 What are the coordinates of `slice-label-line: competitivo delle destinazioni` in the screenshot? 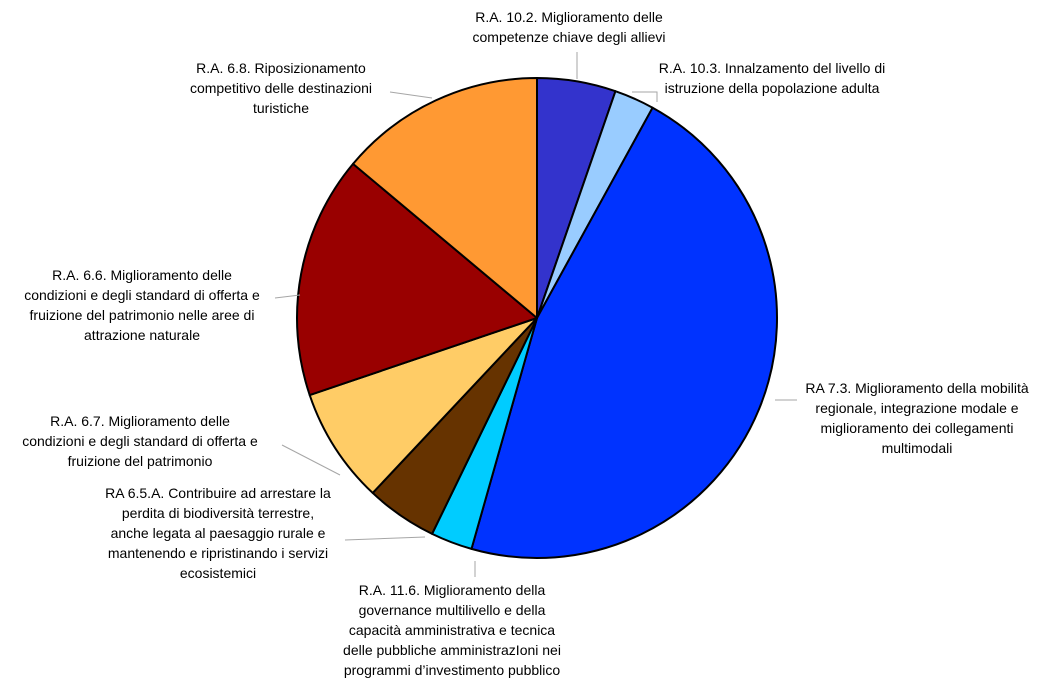 It's located at (281, 88).